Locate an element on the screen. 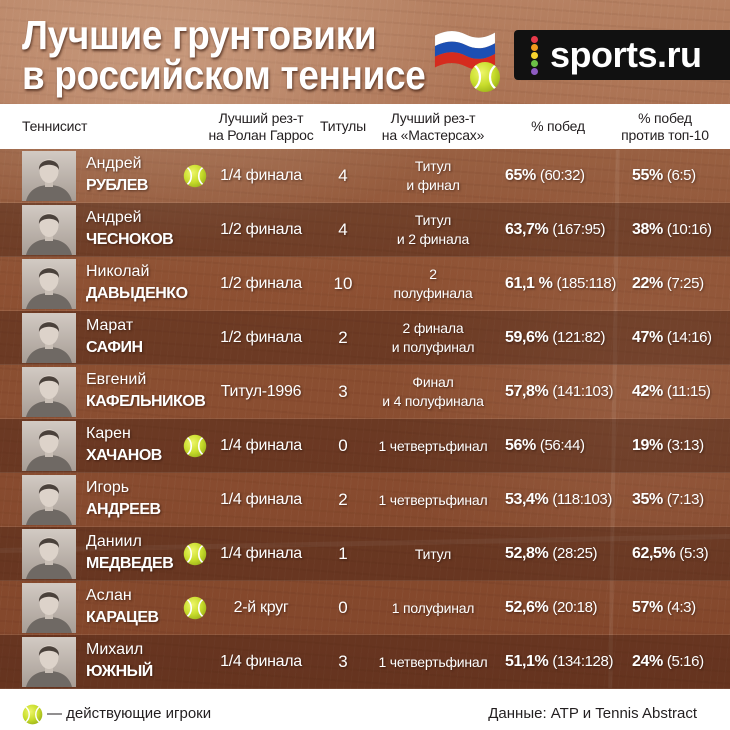 Image resolution: width=730 pixels, height=730 pixels. best-roland-garros-result: 2-й круг is located at coordinates (261, 607).